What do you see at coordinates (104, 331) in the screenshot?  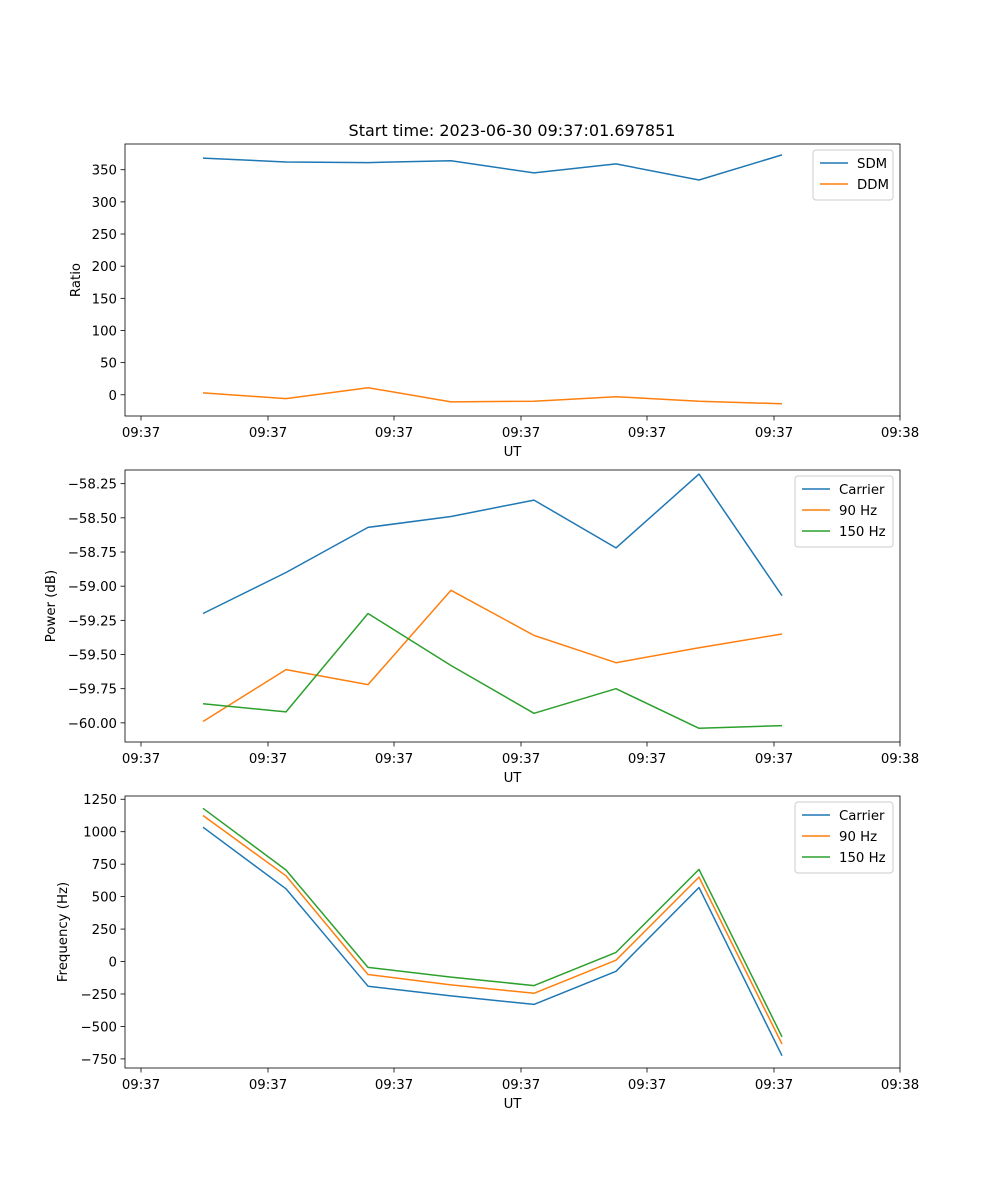 I see `y-tick-label: 100` at bounding box center [104, 331].